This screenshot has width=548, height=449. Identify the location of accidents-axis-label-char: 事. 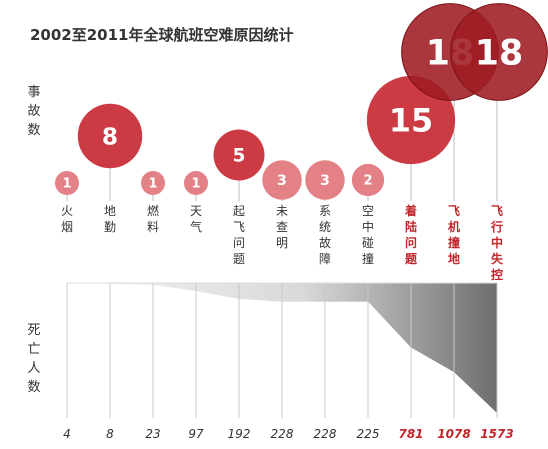
(33, 92).